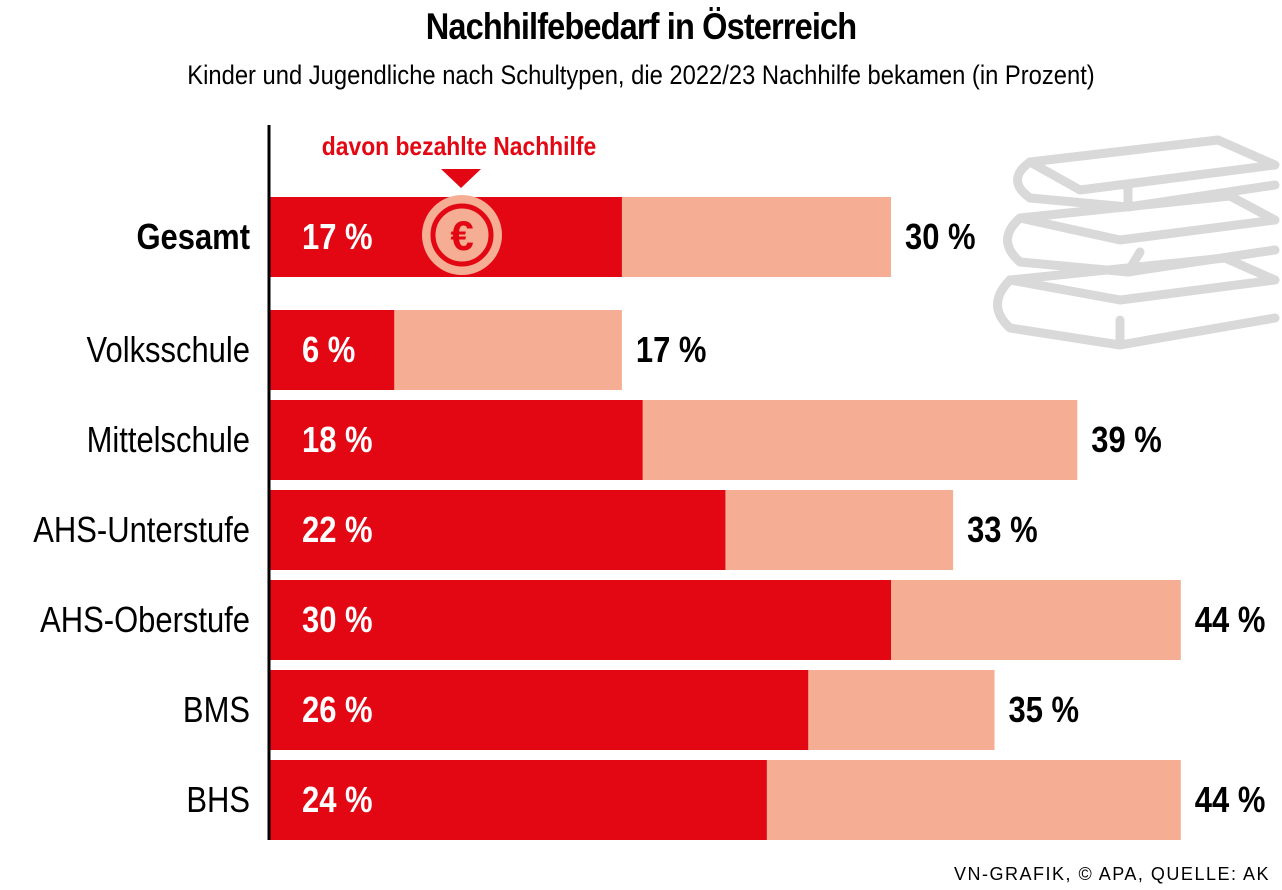 The height and width of the screenshot is (890, 1282). What do you see at coordinates (1136, 242) in the screenshot?
I see `book-stack-icon` at bounding box center [1136, 242].